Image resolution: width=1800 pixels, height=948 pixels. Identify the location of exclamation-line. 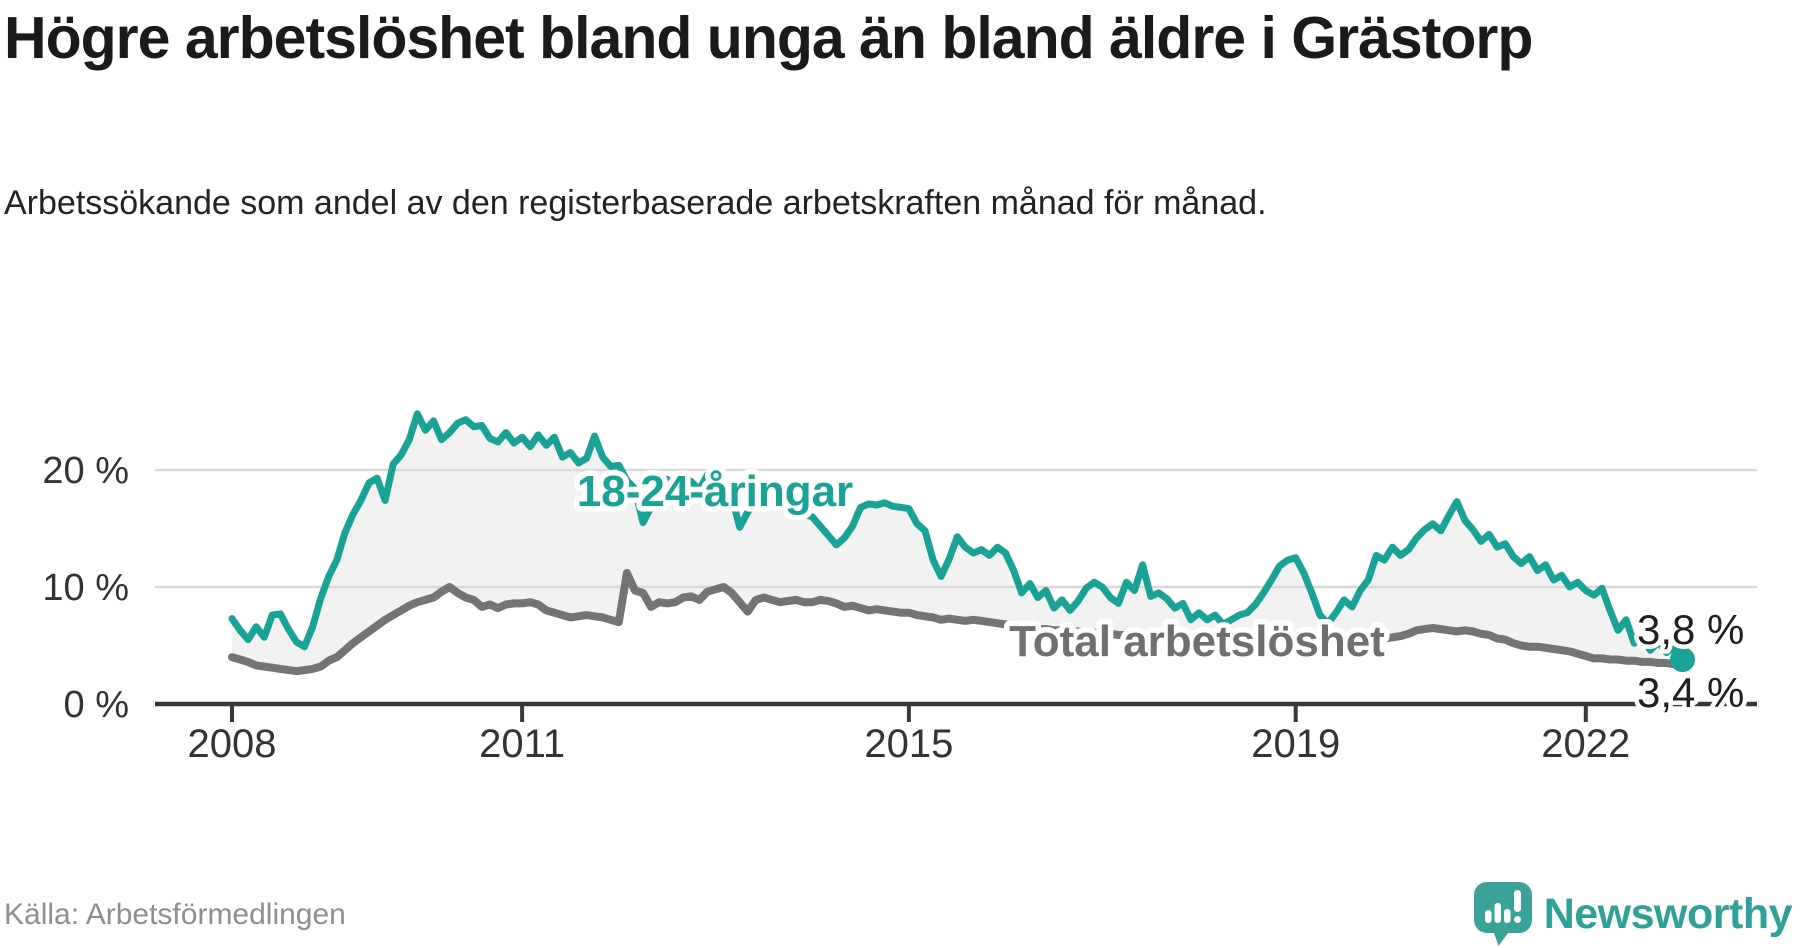
(1517, 901).